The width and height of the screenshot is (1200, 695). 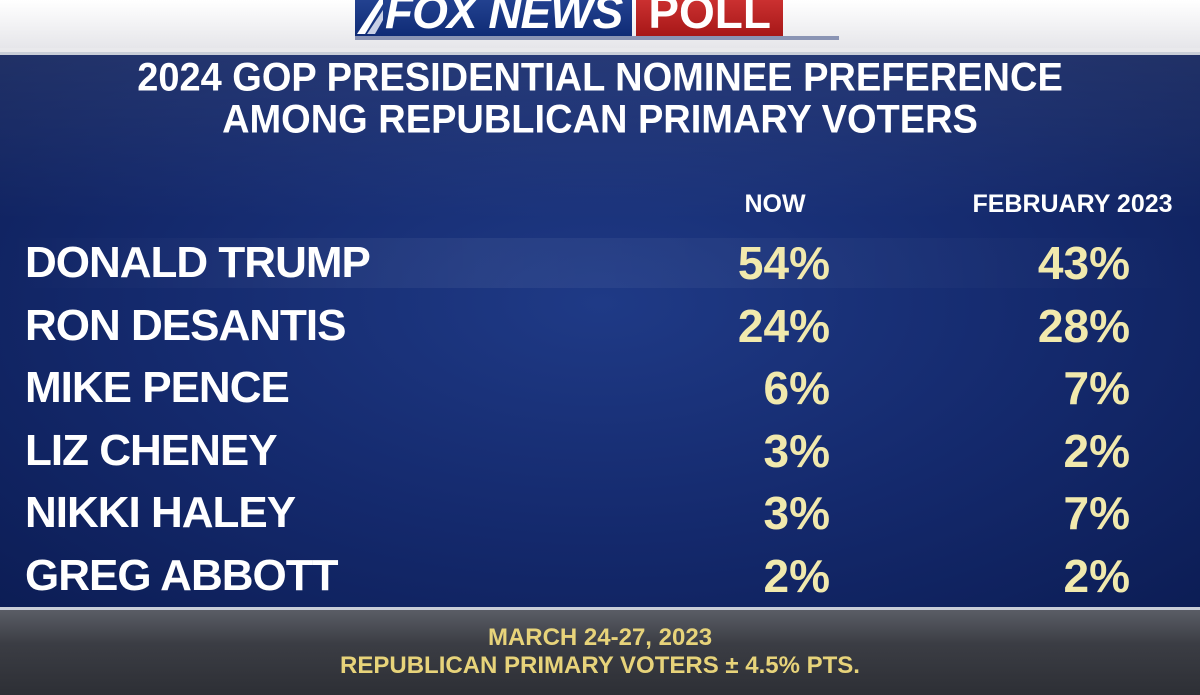 I want to click on fox-news-poll-logo: FOX NEWS POLL, so click(x=569, y=19).